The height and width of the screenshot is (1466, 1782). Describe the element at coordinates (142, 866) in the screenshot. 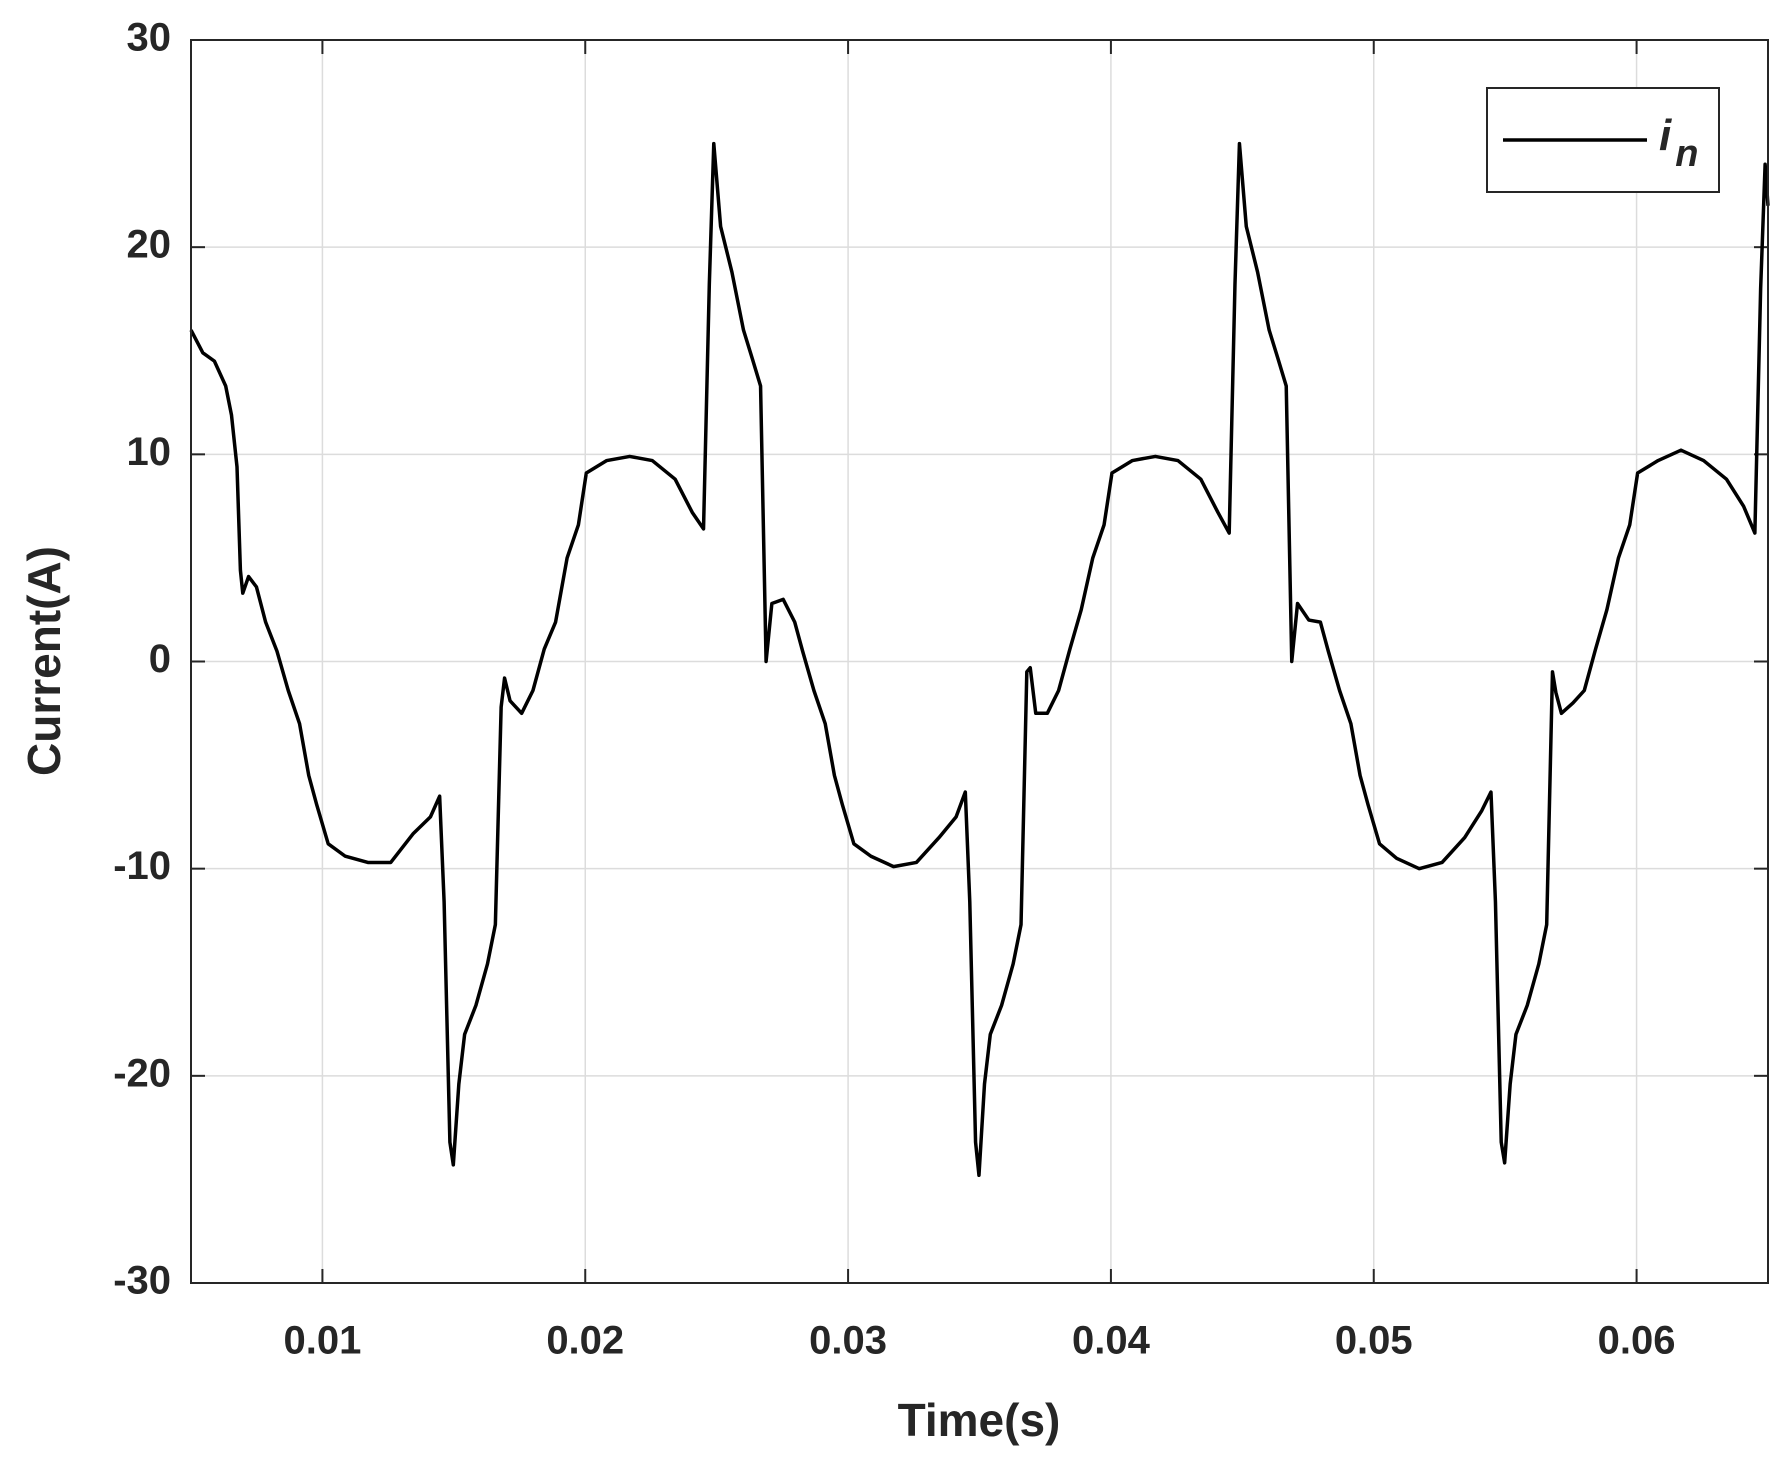

I see `y-tick-label: -10` at that location.